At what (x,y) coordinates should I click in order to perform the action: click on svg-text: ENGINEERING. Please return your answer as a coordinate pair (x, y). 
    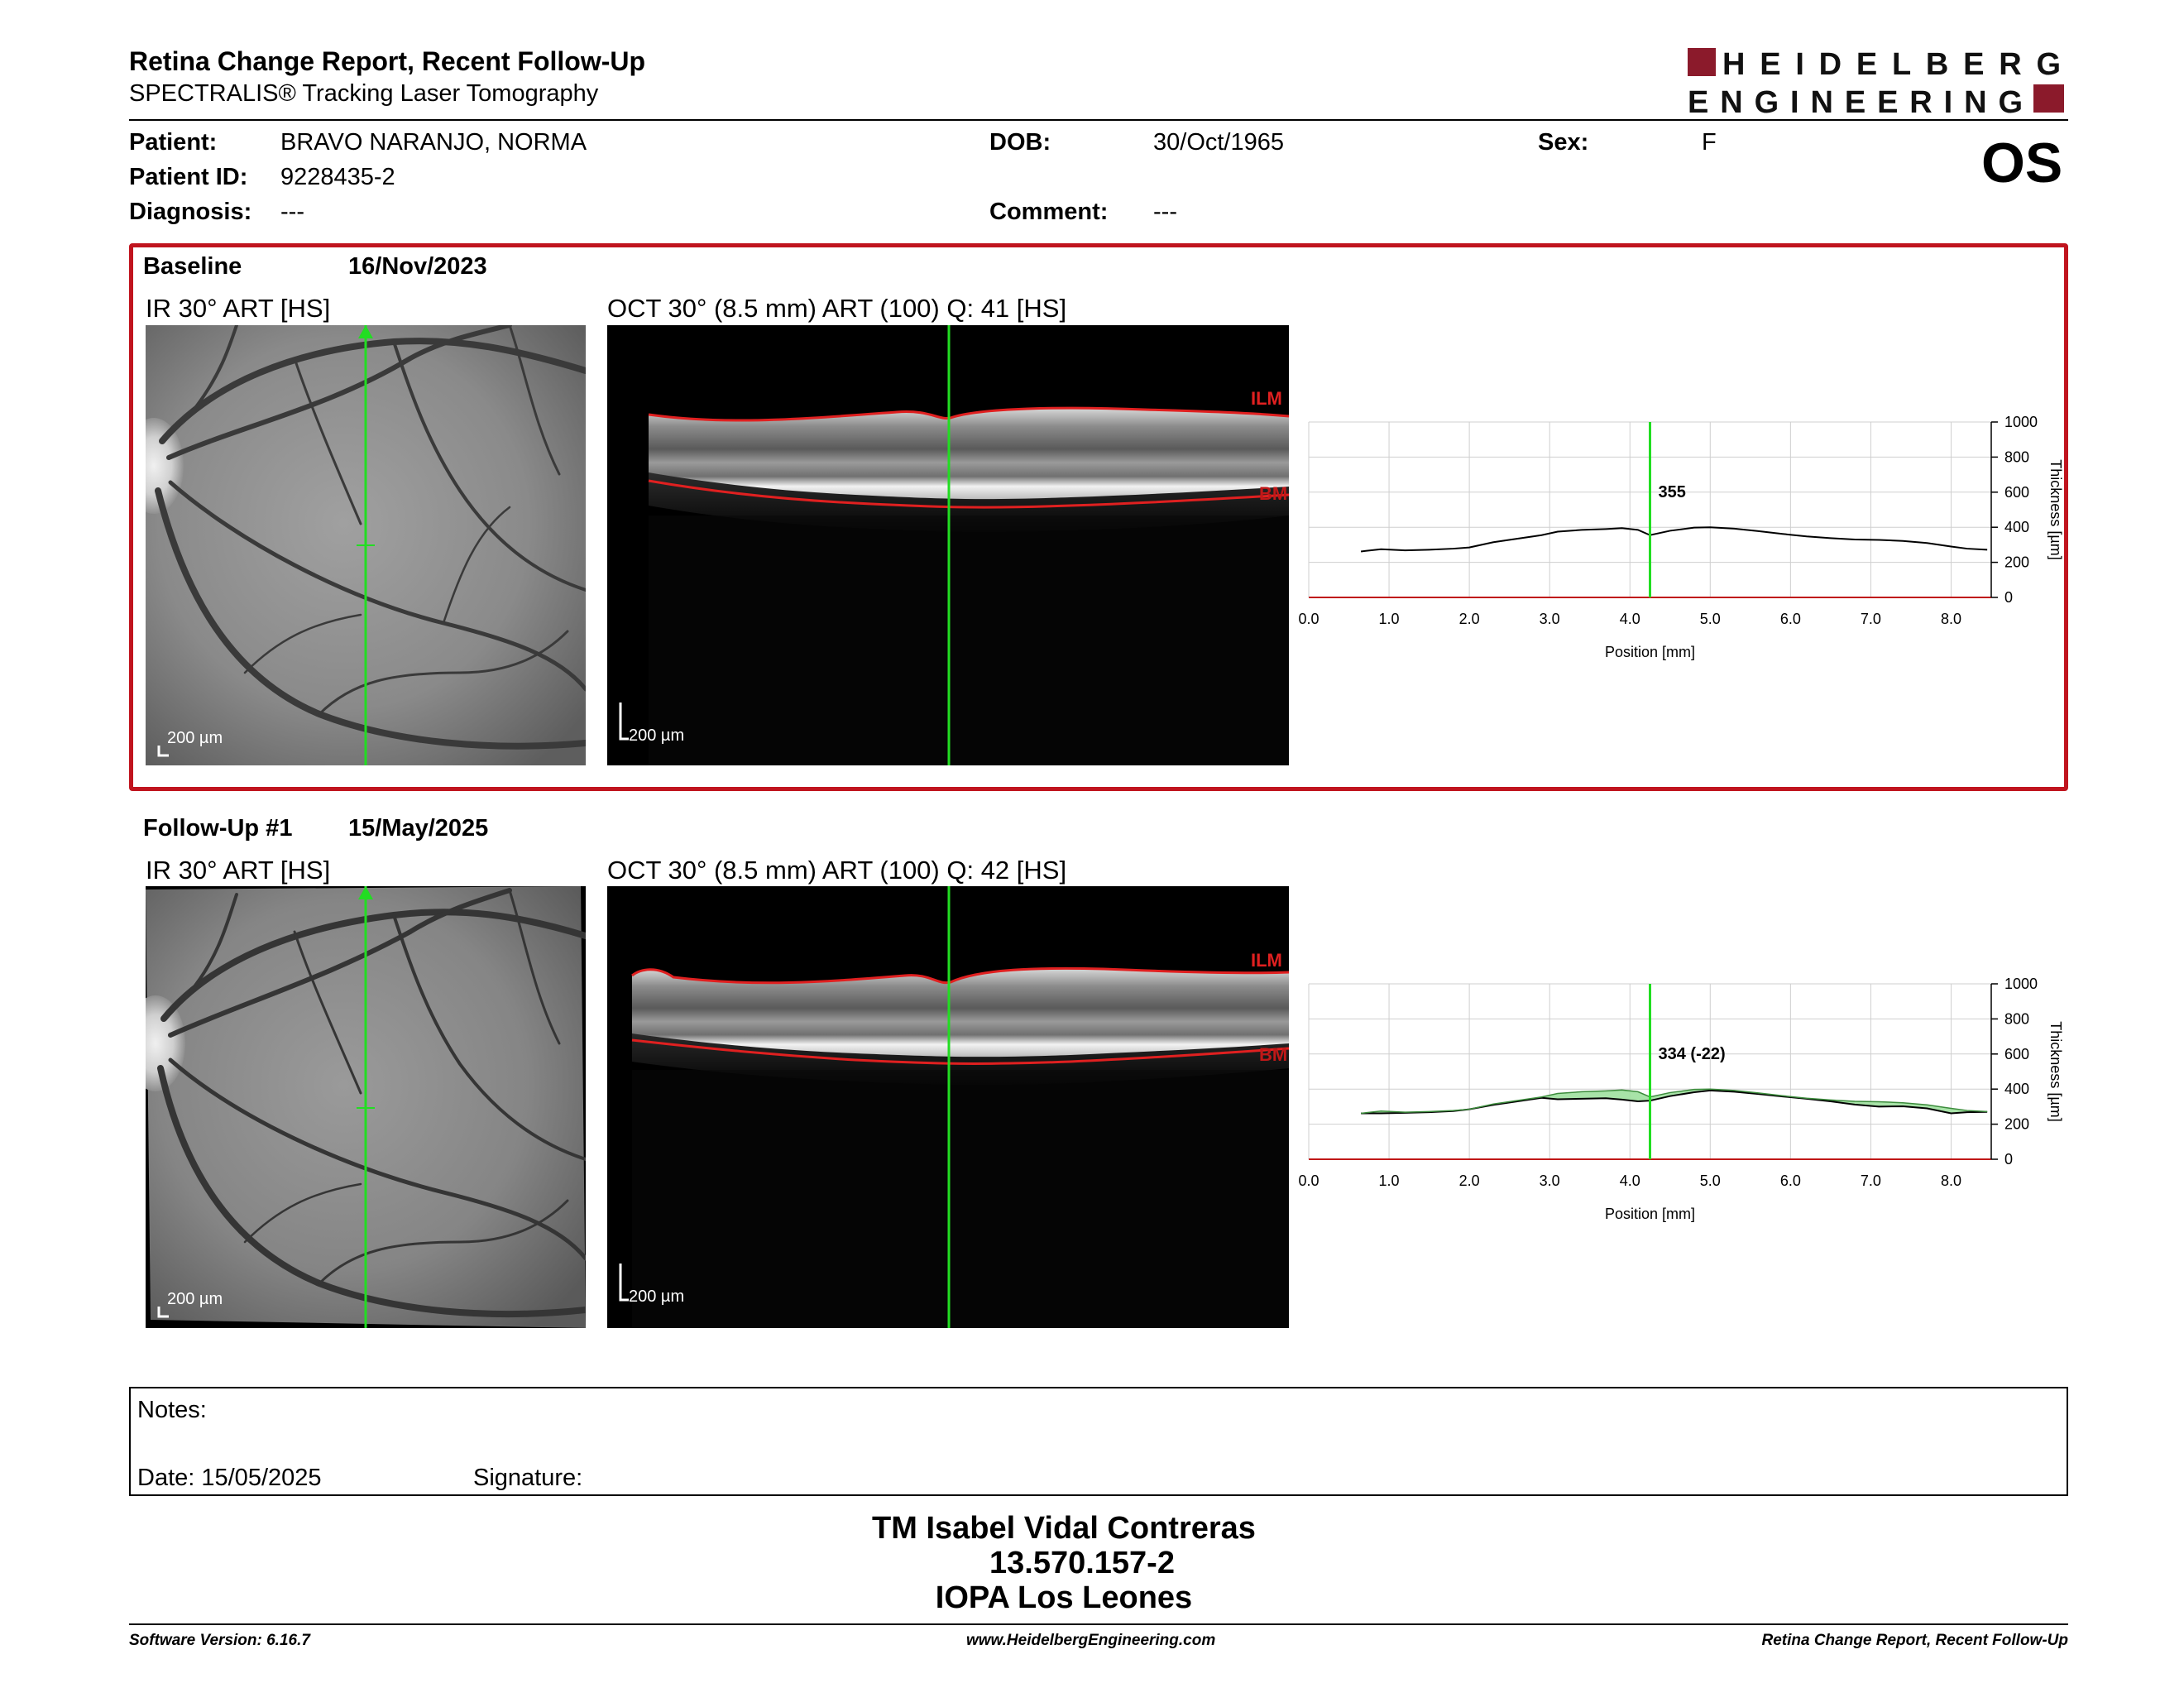
    Looking at the image, I should click on (1856, 100).